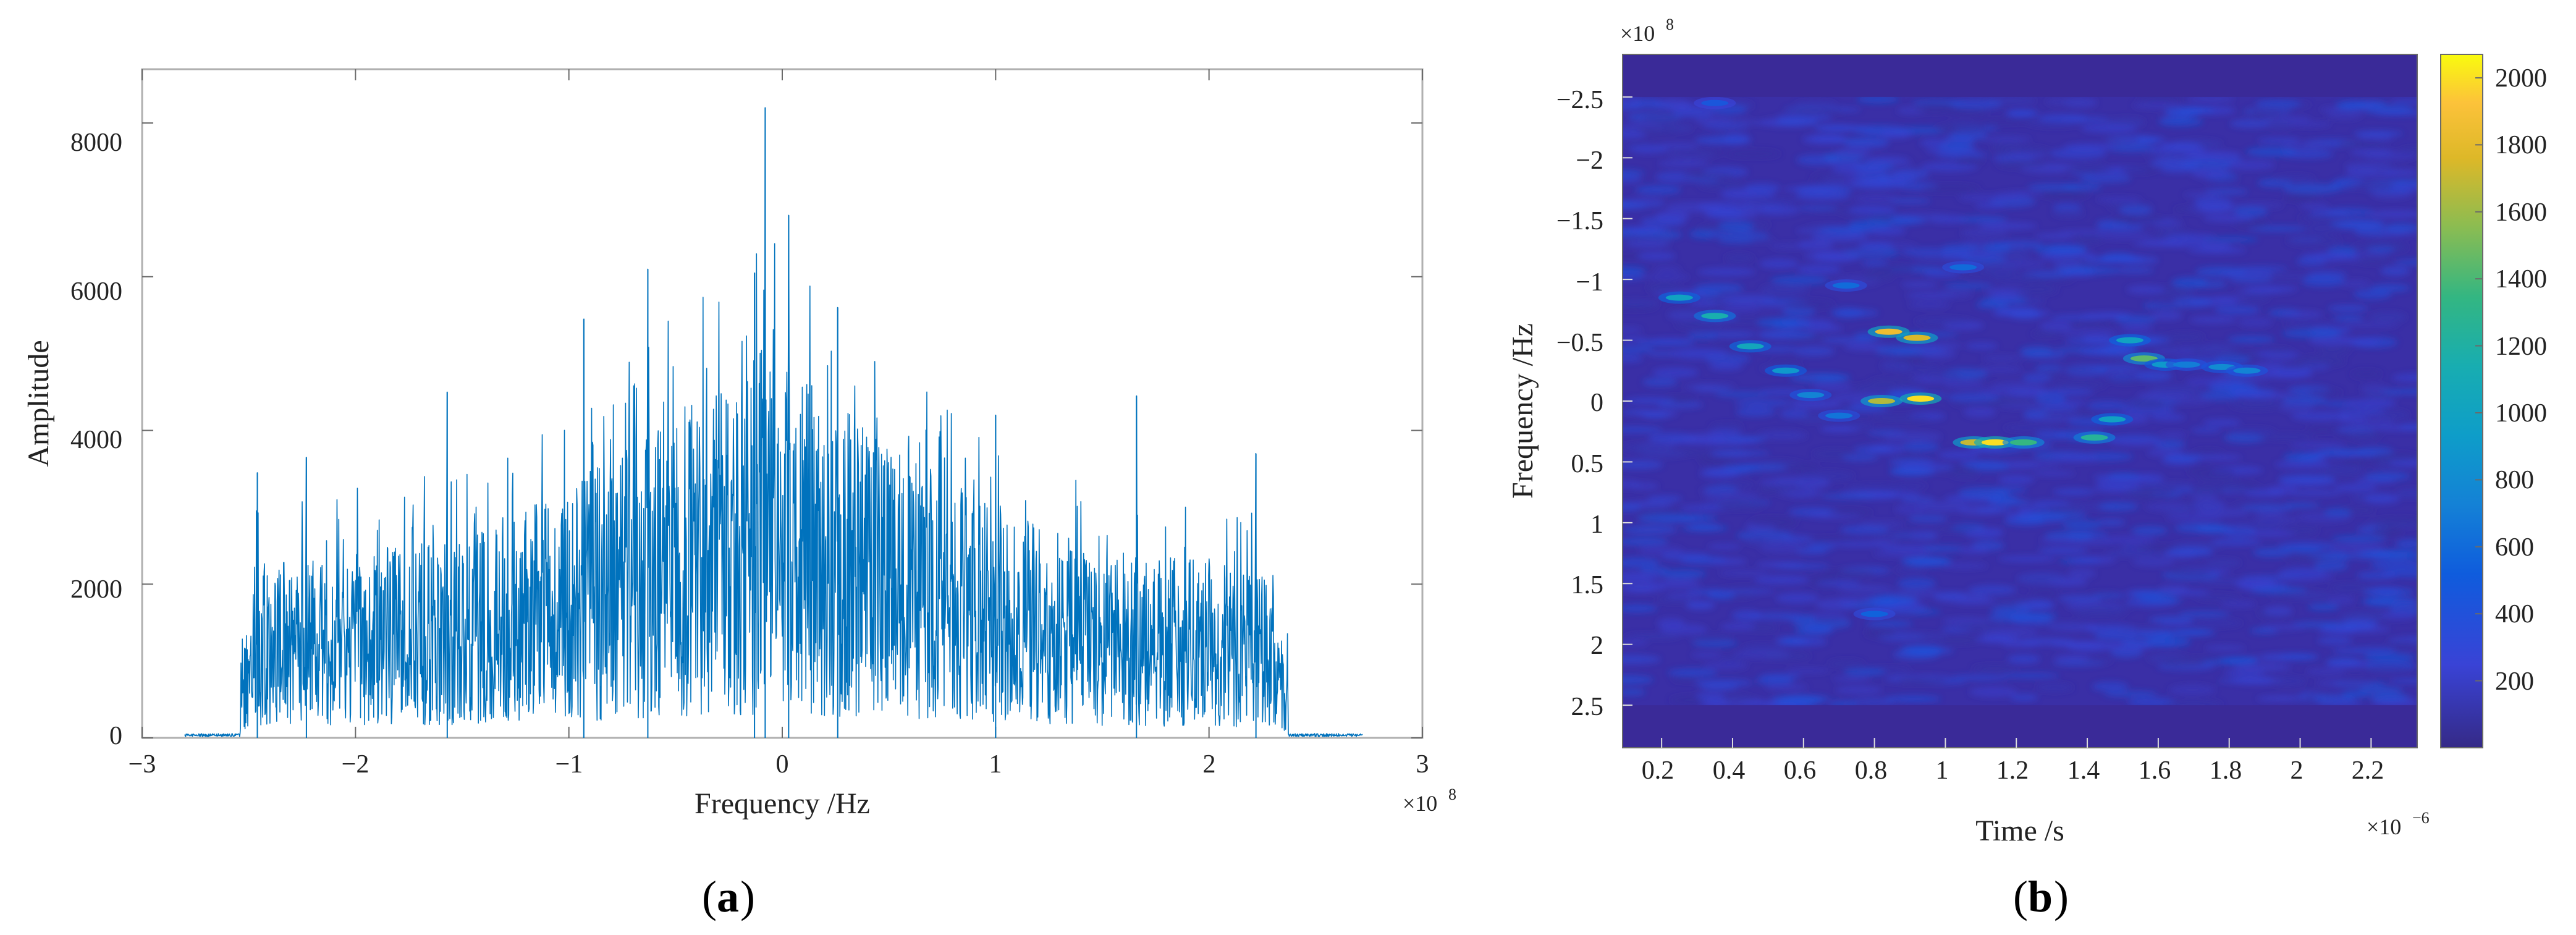 This screenshot has width=2576, height=935. What do you see at coordinates (2368, 770) in the screenshot?
I see `x-tick-label: 2.2` at bounding box center [2368, 770].